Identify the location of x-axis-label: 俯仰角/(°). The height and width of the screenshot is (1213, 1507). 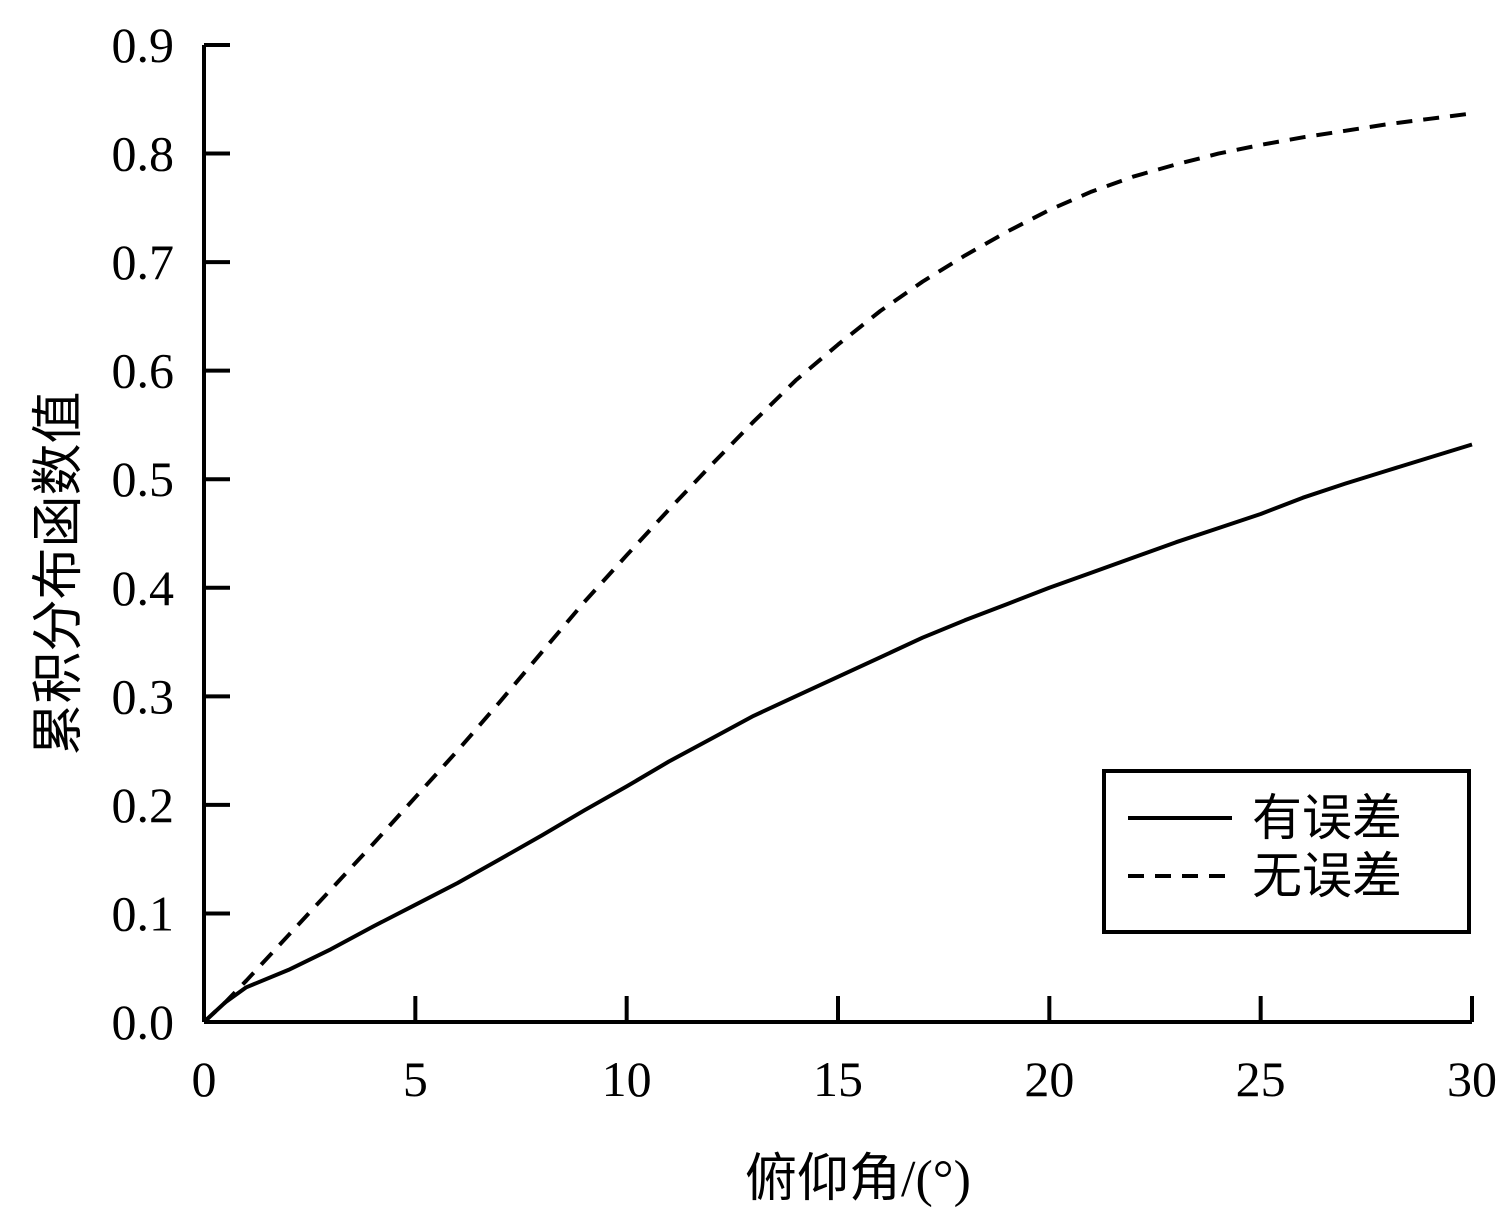
(858, 1179).